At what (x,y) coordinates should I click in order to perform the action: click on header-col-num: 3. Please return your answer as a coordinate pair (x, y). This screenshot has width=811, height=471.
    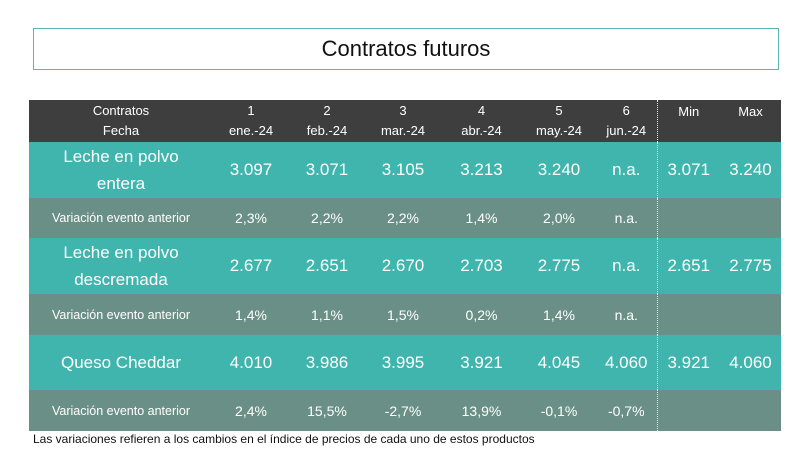
    Looking at the image, I should click on (403, 110).